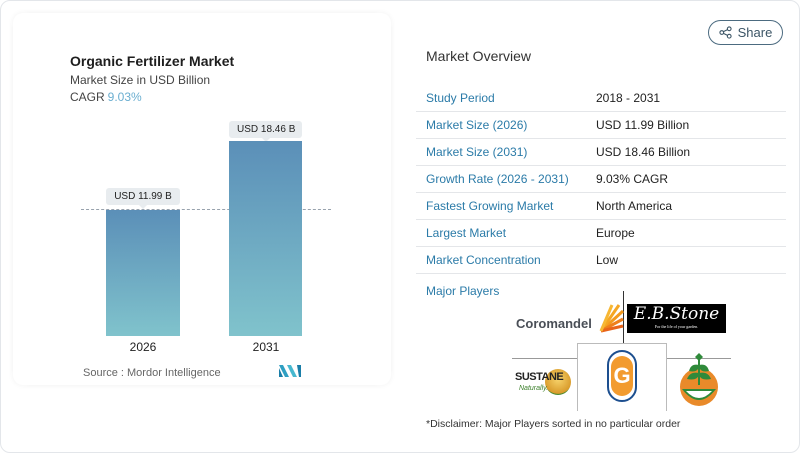 Image resolution: width=800 pixels, height=453 pixels. What do you see at coordinates (628, 98) in the screenshot?
I see `overview-value: 2018 - 2031` at bounding box center [628, 98].